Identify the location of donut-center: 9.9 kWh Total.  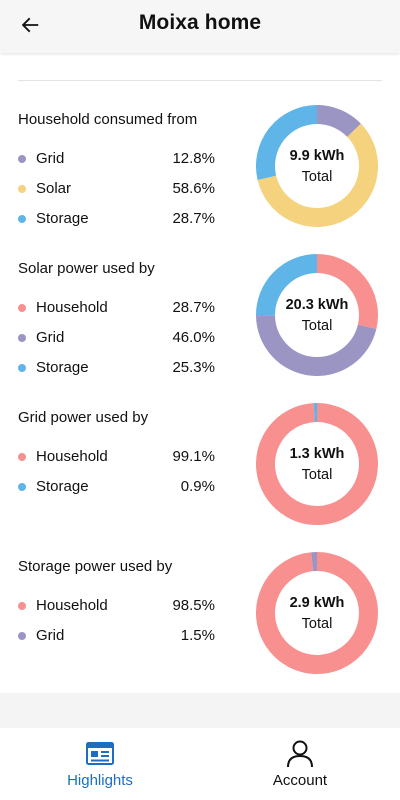
(317, 166).